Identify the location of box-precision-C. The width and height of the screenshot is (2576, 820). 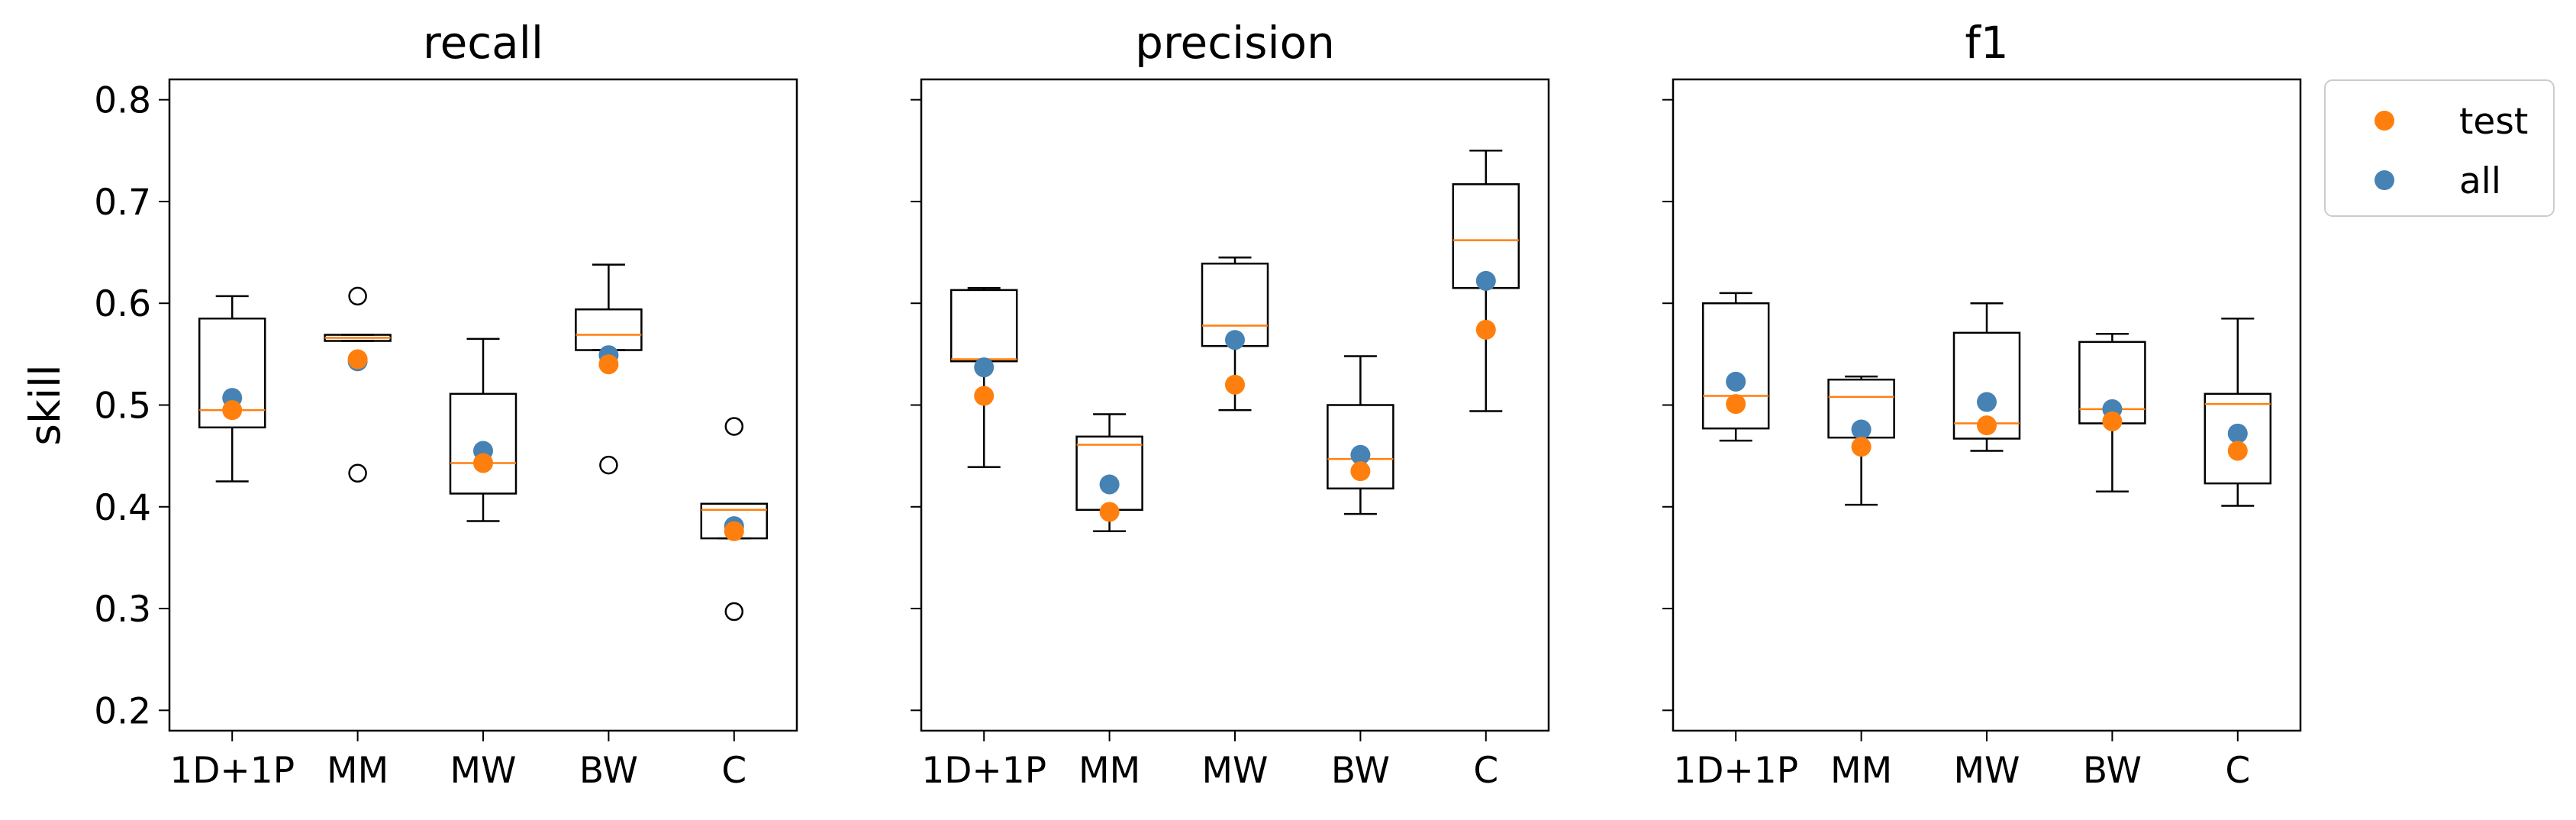
(1486, 280).